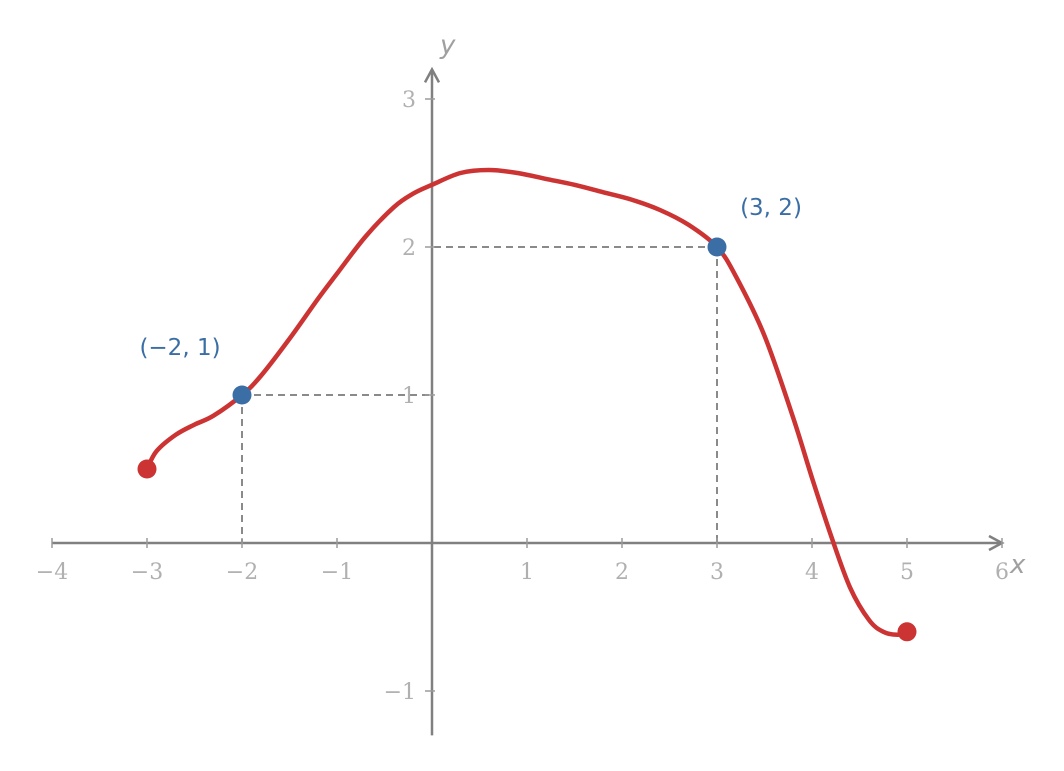 Image resolution: width=1064 pixels, height=771 pixels. What do you see at coordinates (337, 572) in the screenshot?
I see `x-tick-label: −1` at bounding box center [337, 572].